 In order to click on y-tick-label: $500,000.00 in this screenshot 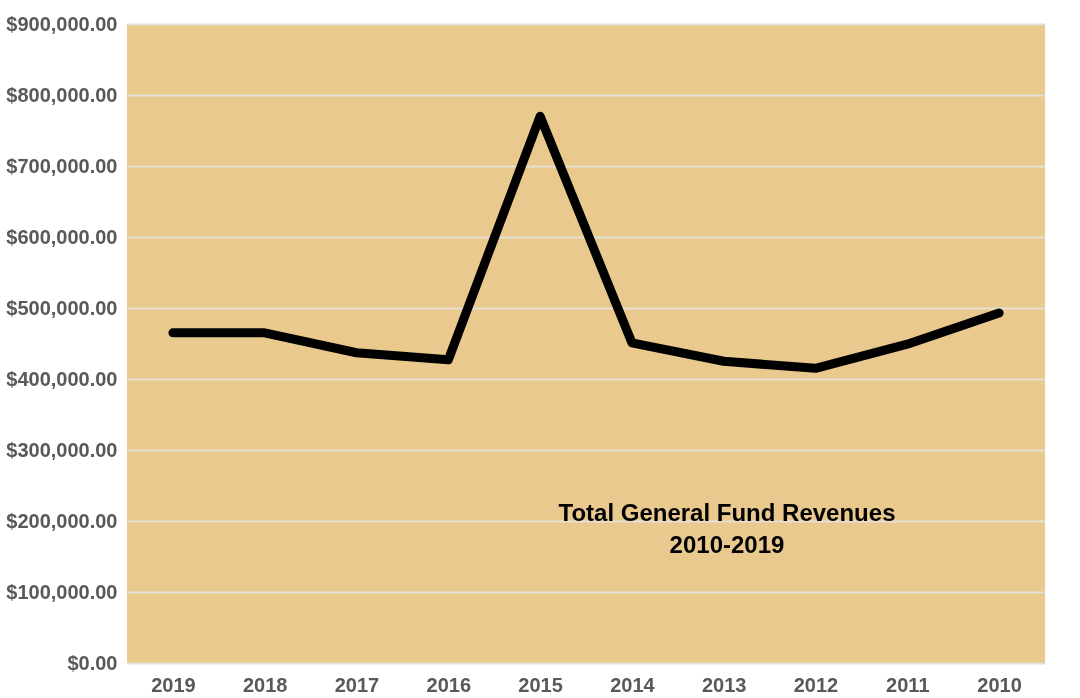, I will do `click(62, 307)`.